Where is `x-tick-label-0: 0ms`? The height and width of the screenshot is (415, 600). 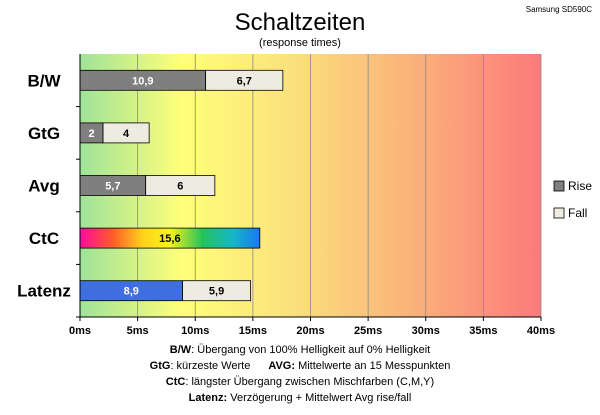 x-tick-label-0: 0ms is located at coordinates (80, 331).